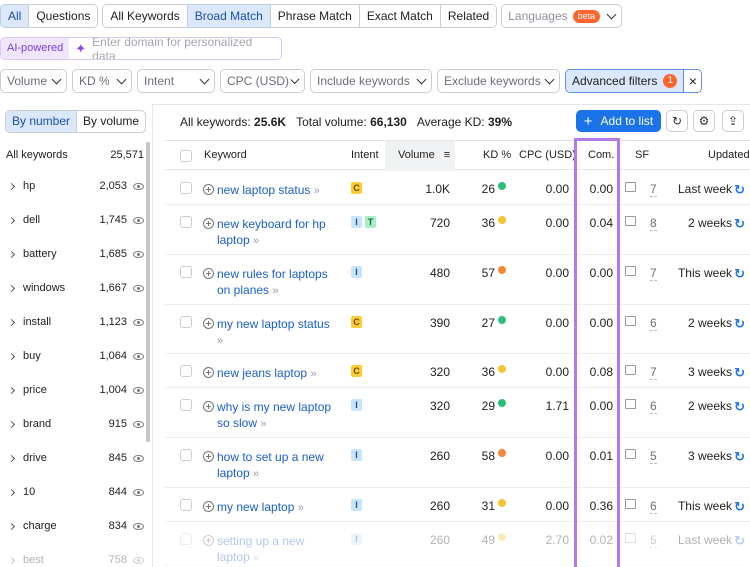  I want to click on tab-all: All, so click(15, 16).